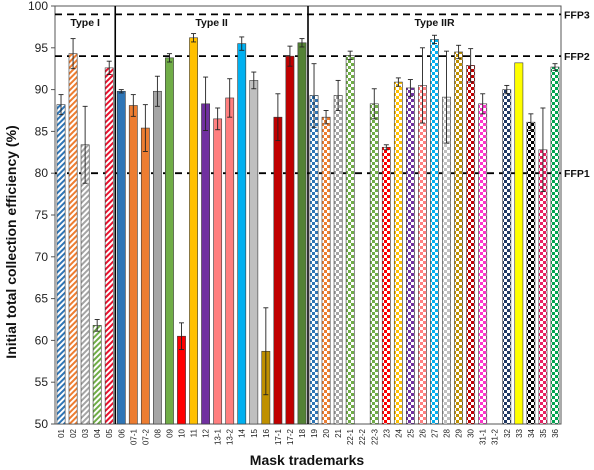 The width and height of the screenshot is (594, 470). Describe the element at coordinates (206, 432) in the screenshot. I see `x-tick-label: 12` at that location.